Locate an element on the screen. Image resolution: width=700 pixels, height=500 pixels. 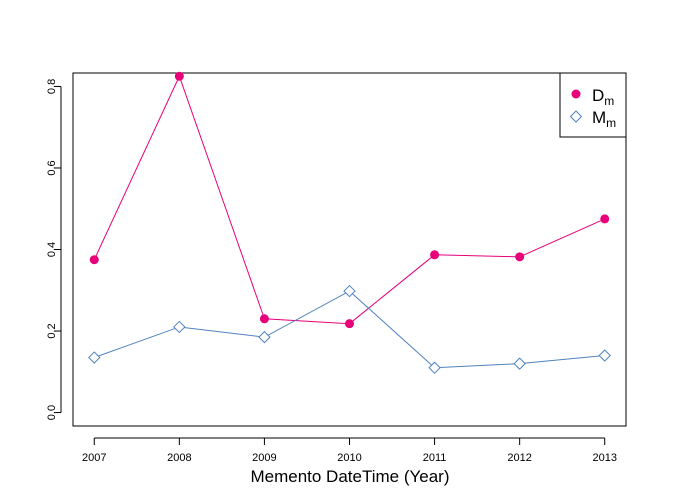
y-tick-label: 0.4 is located at coordinates (52, 249).